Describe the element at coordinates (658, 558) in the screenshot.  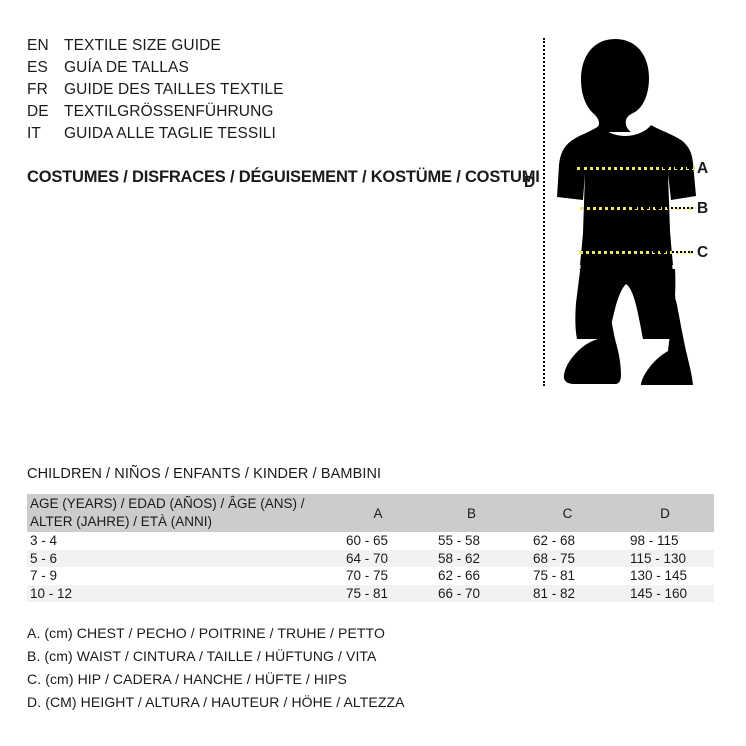
I see `cell-d: 115 - 130` at that location.